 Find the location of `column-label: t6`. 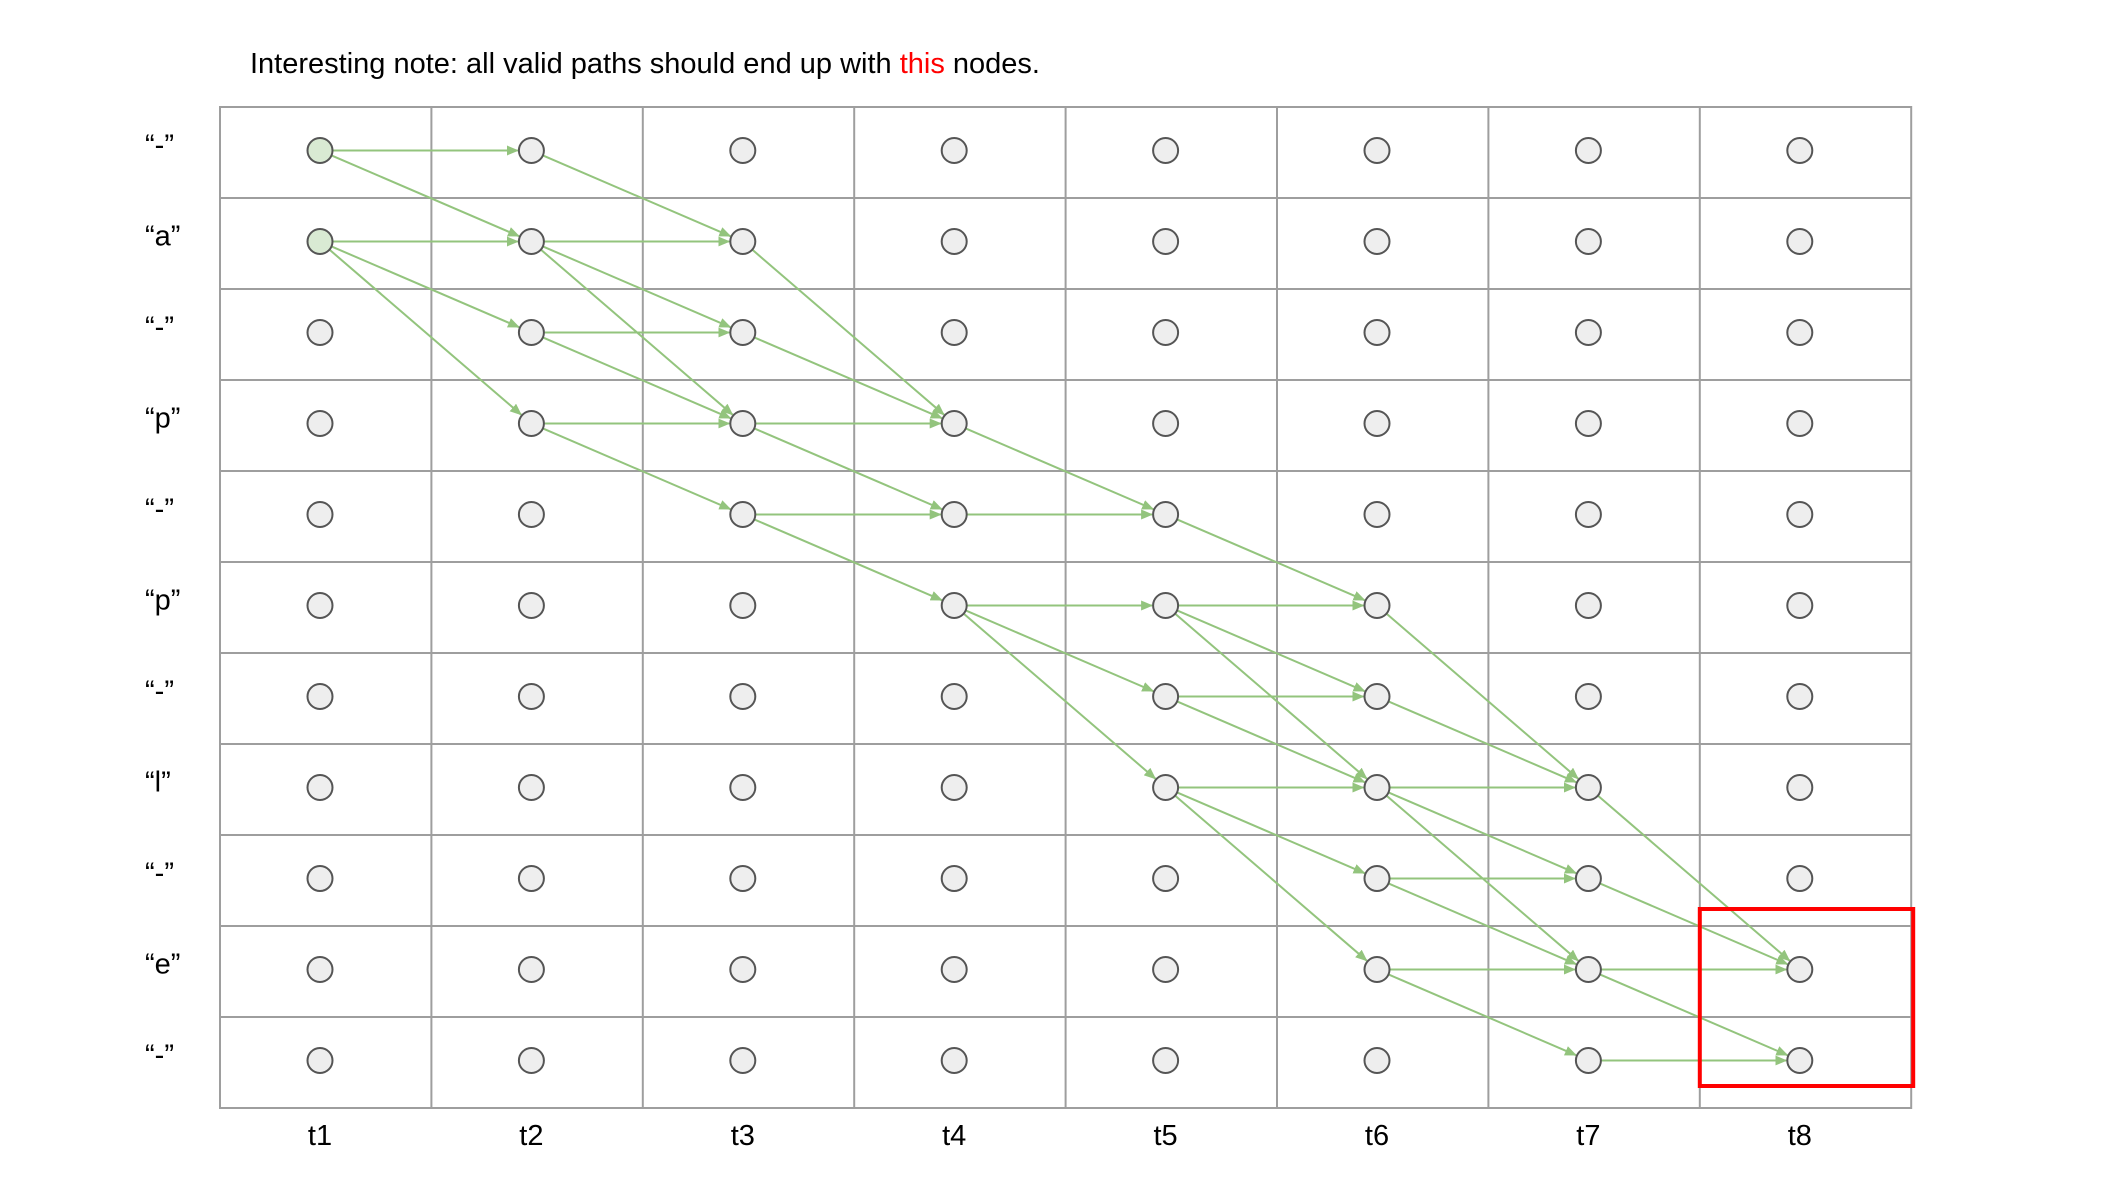

column-label: t6 is located at coordinates (1377, 1136).